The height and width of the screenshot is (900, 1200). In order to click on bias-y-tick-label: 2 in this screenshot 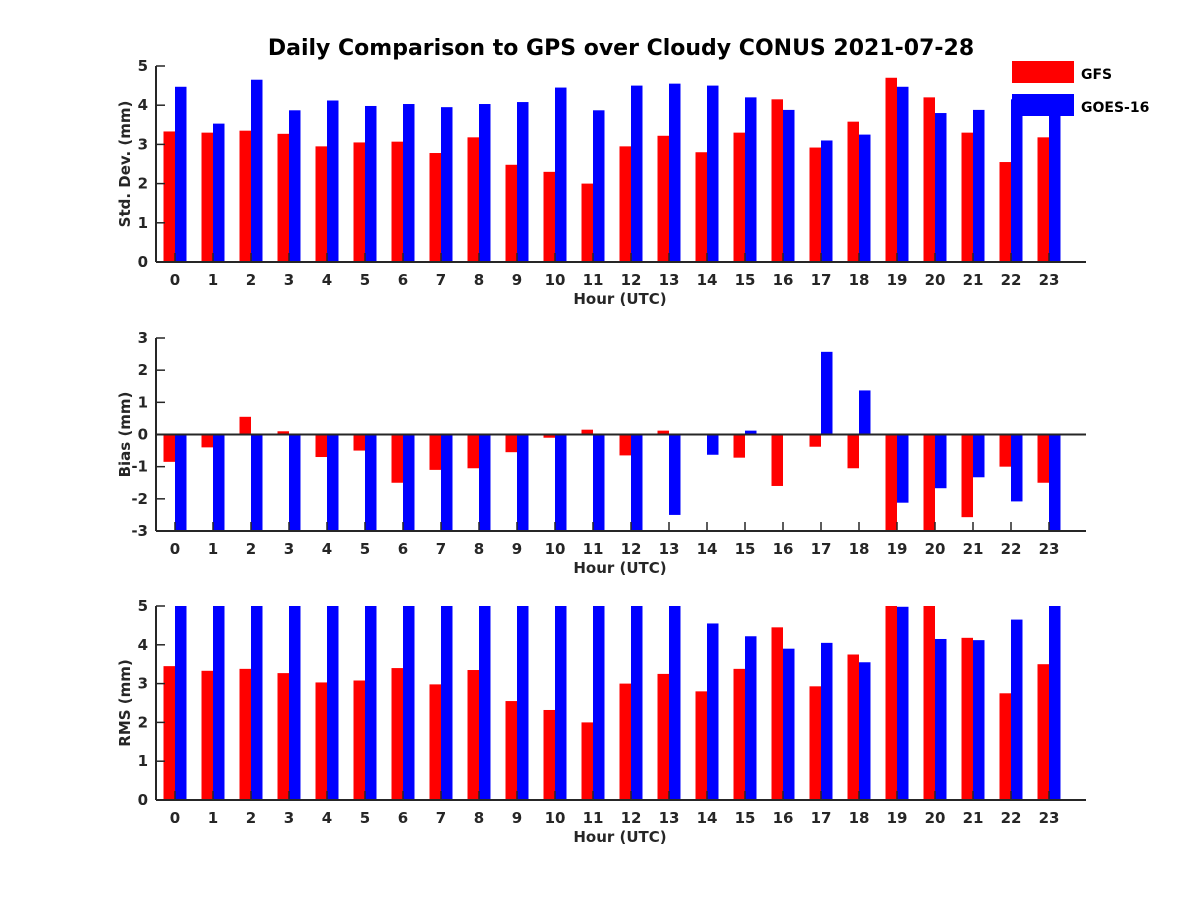, I will do `click(143, 370)`.